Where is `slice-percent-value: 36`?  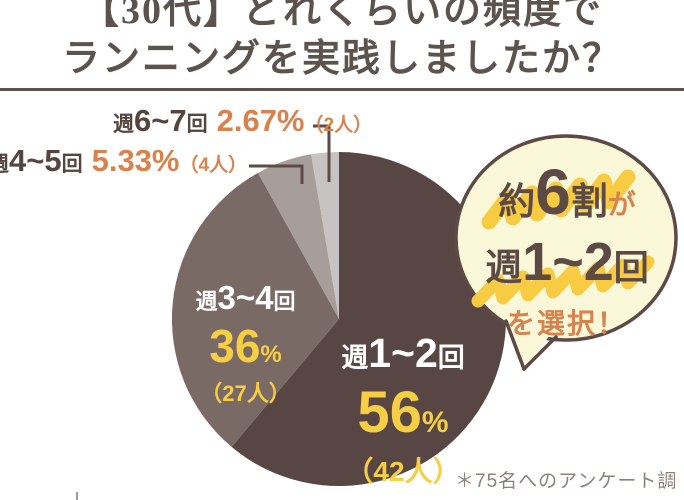
slice-percent-value: 36 is located at coordinates (235, 346).